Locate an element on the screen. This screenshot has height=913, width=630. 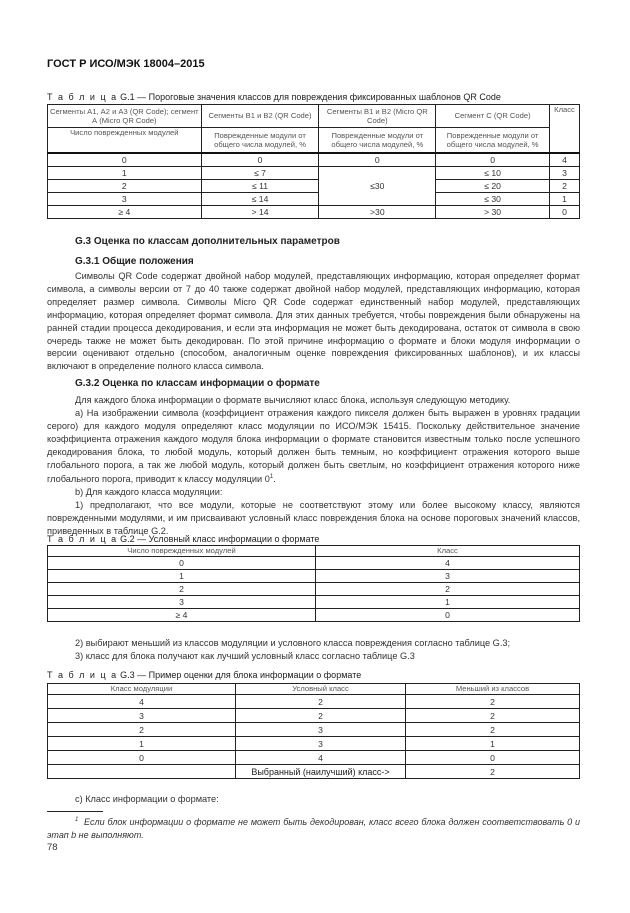
table-row: 3 ≤ 14 ≤ 30 1 is located at coordinates (313, 199).